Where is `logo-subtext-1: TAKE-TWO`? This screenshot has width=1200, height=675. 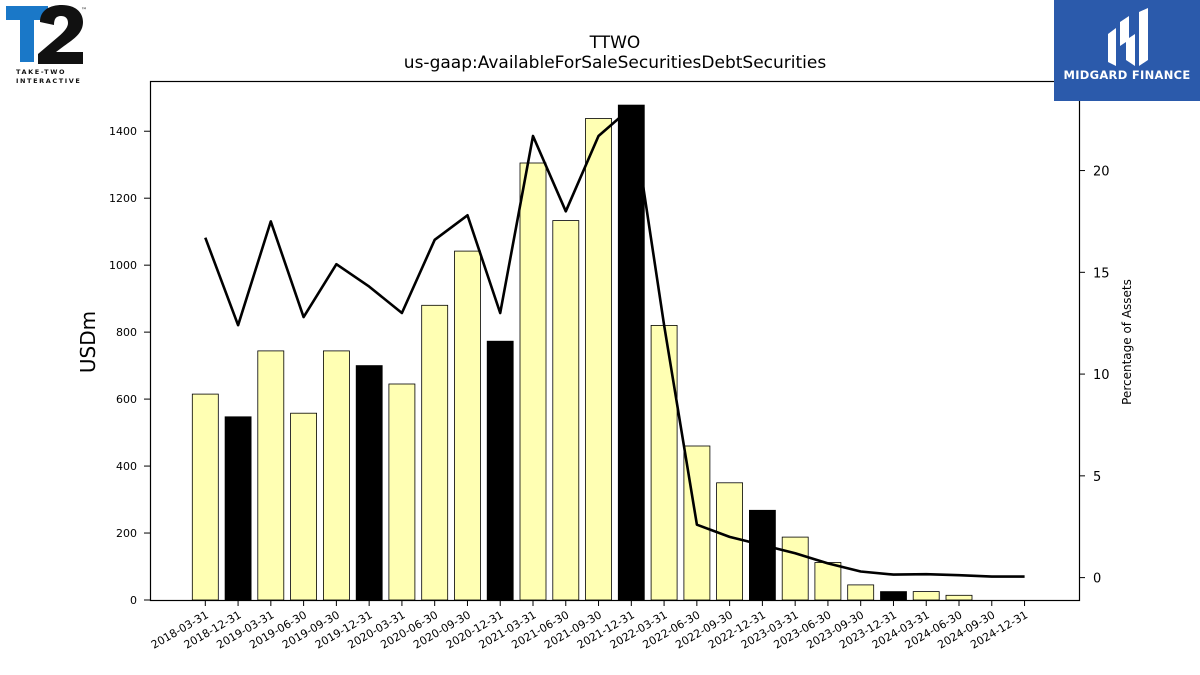
logo-subtext-1: TAKE-TWO is located at coordinates (41, 72).